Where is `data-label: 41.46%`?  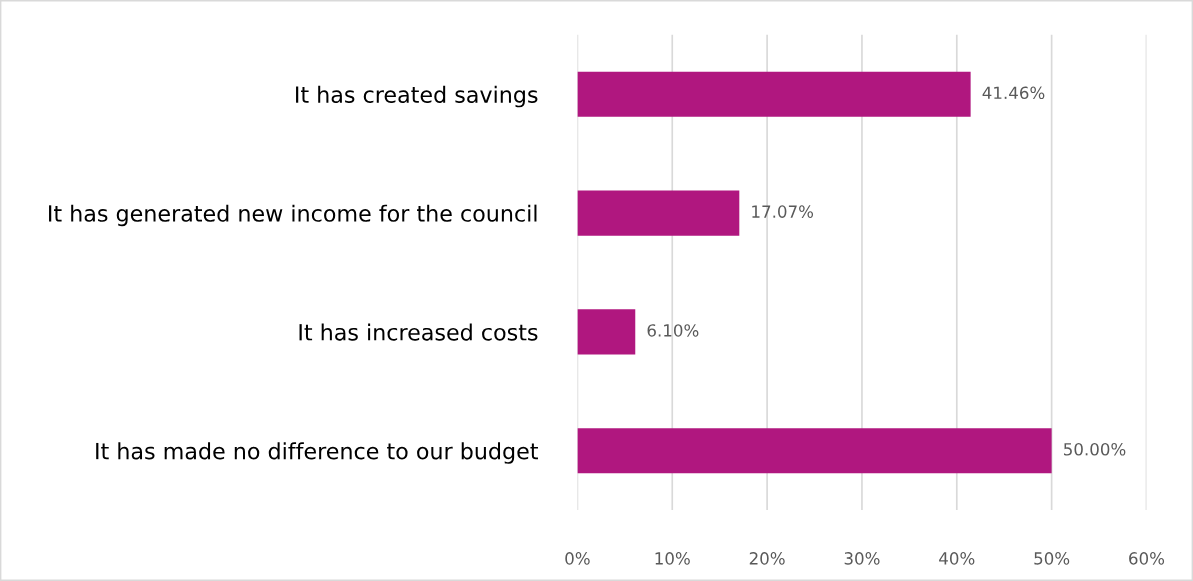
data-label: 41.46% is located at coordinates (1013, 93).